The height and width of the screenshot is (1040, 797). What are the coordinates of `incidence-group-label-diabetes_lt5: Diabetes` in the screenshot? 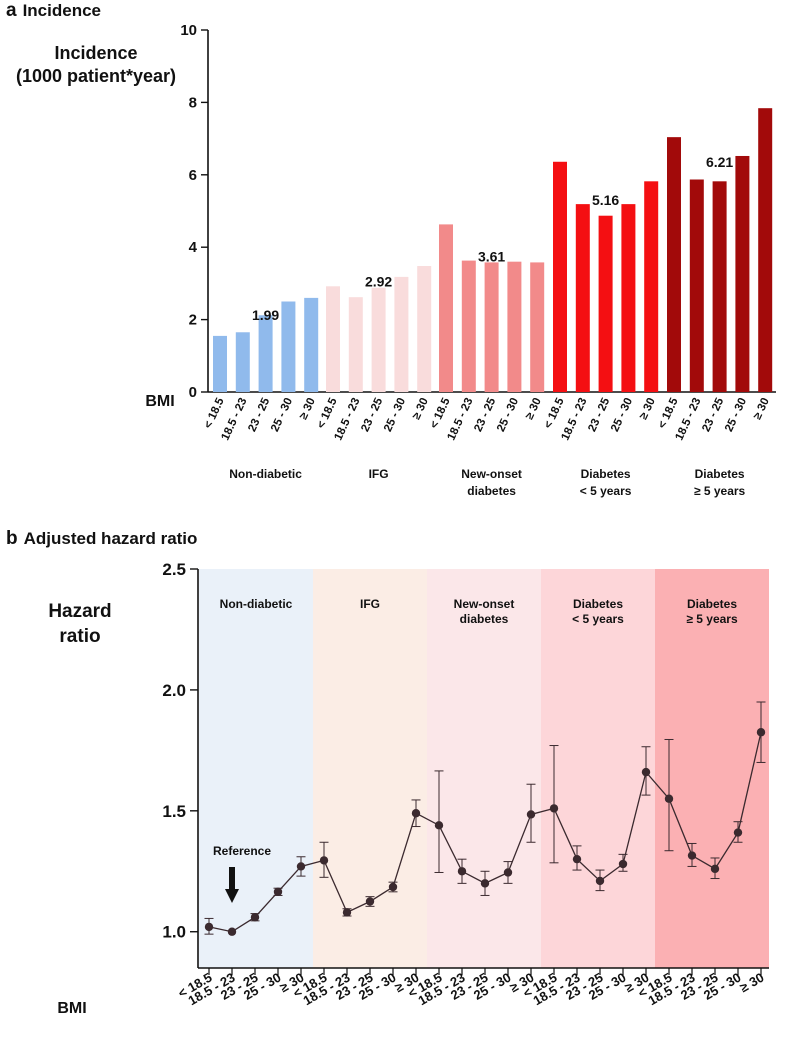 It's located at (606, 474).